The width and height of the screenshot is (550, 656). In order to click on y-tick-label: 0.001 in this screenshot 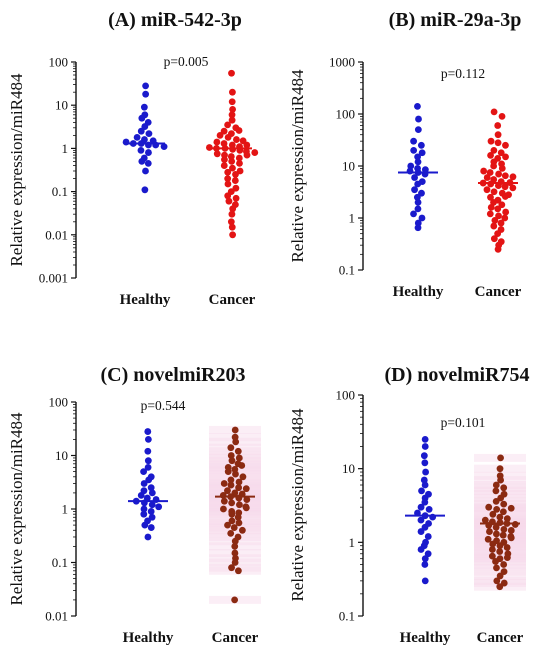, I will do `click(53, 278)`.